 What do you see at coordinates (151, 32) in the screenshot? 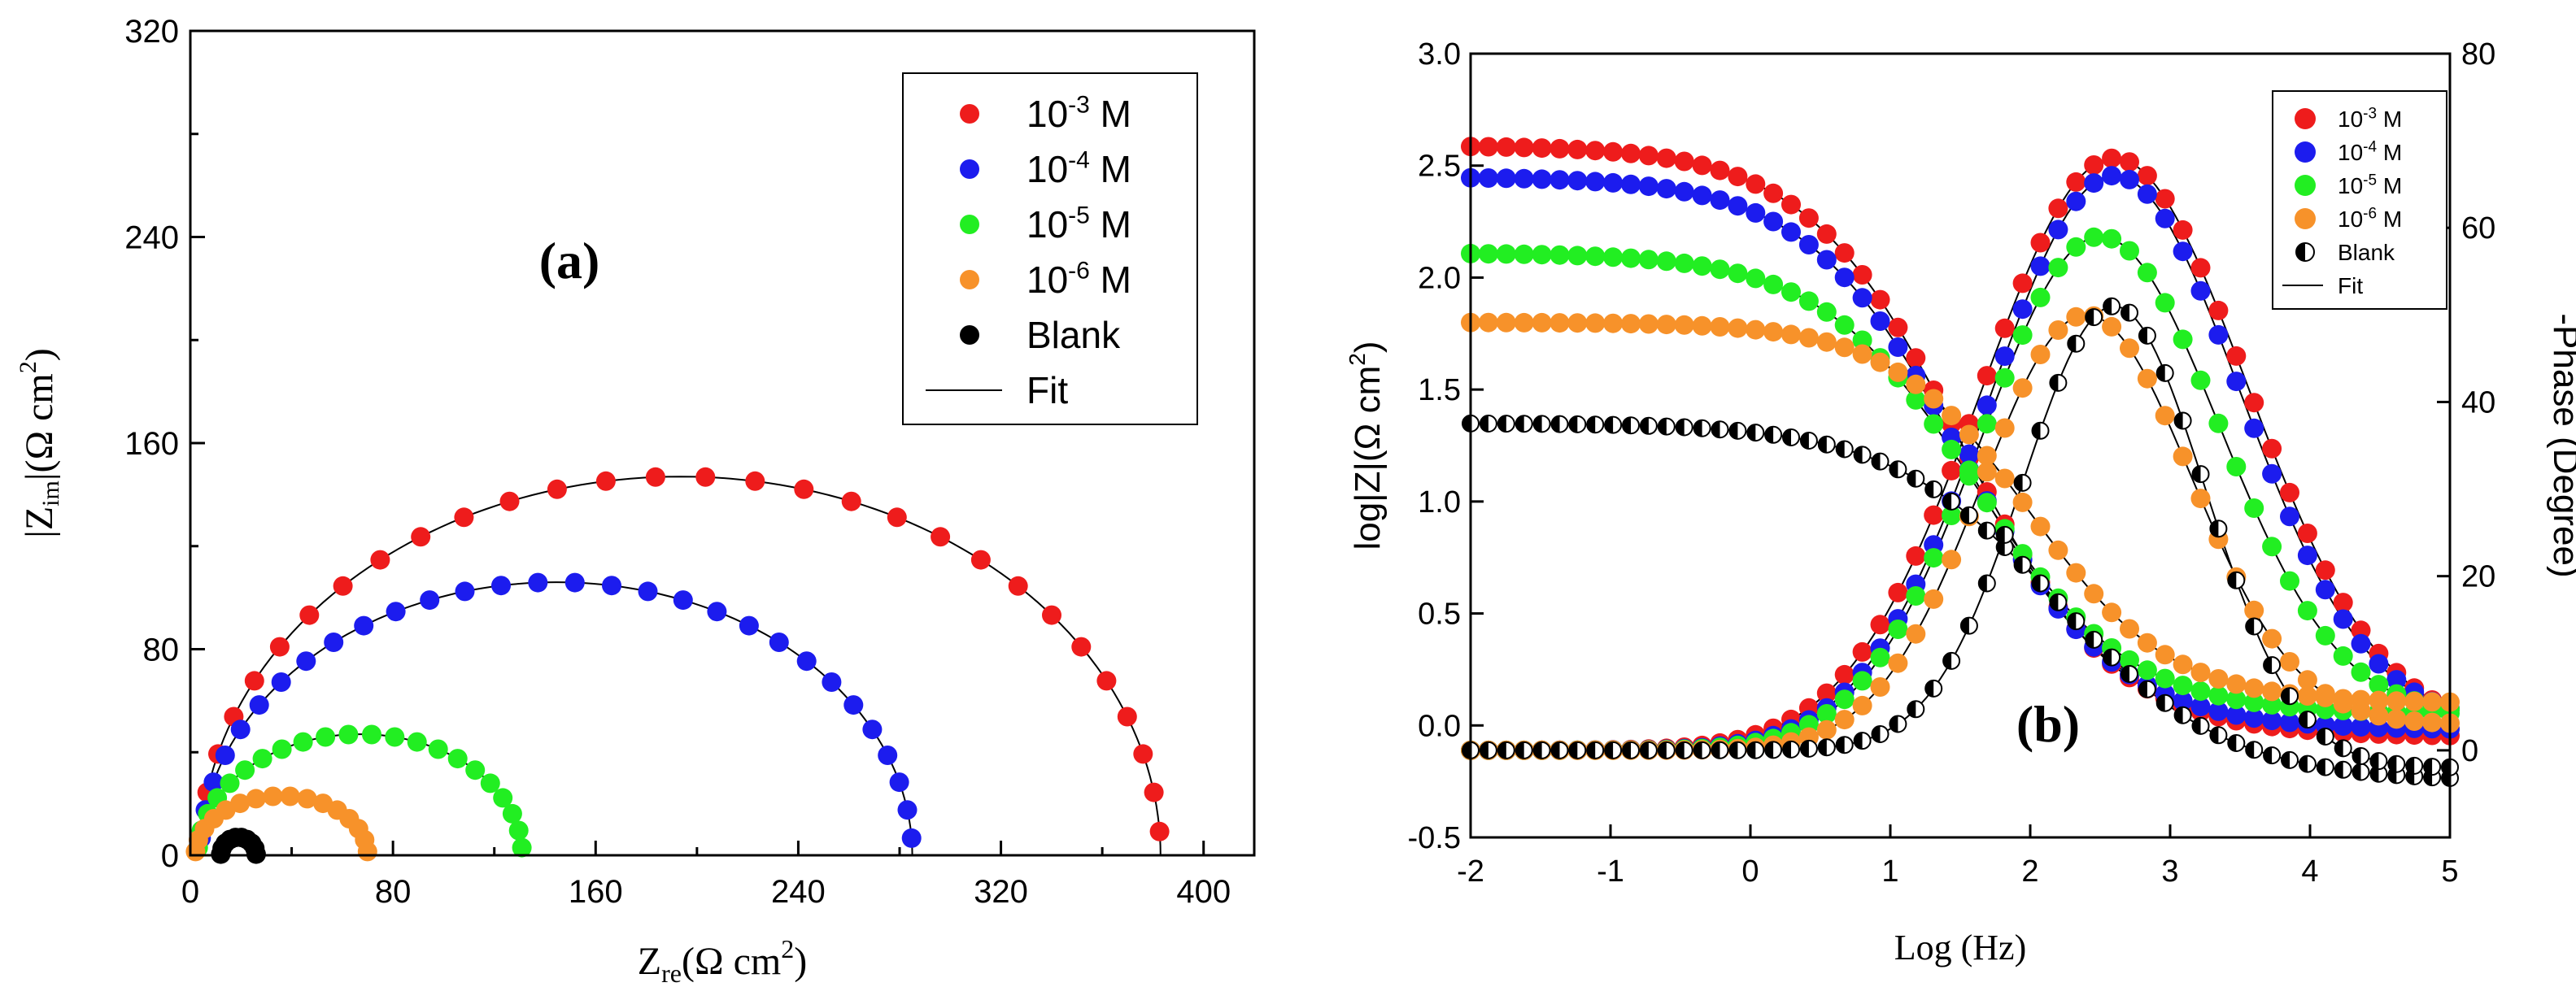
I see `y-tick-label: 320` at bounding box center [151, 32].